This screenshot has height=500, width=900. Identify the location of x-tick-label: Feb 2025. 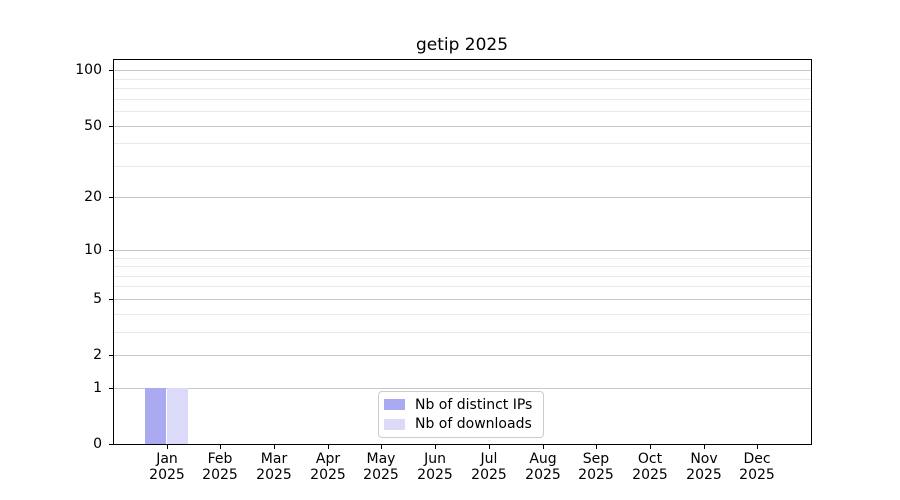
(220, 467).